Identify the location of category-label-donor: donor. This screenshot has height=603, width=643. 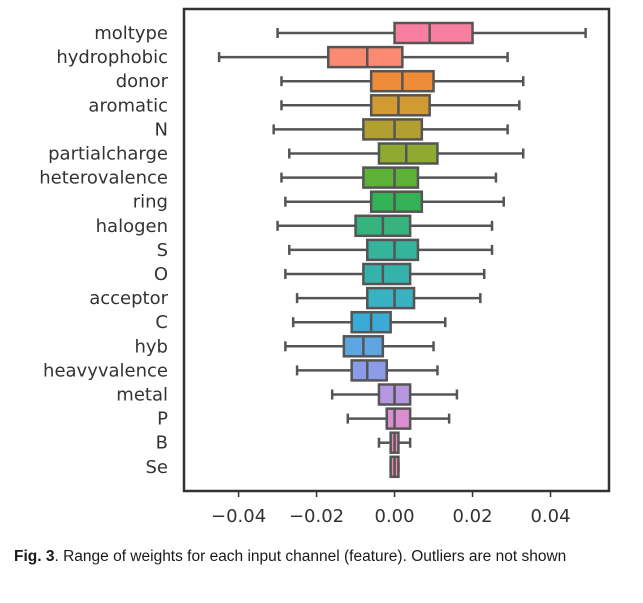
(142, 81).